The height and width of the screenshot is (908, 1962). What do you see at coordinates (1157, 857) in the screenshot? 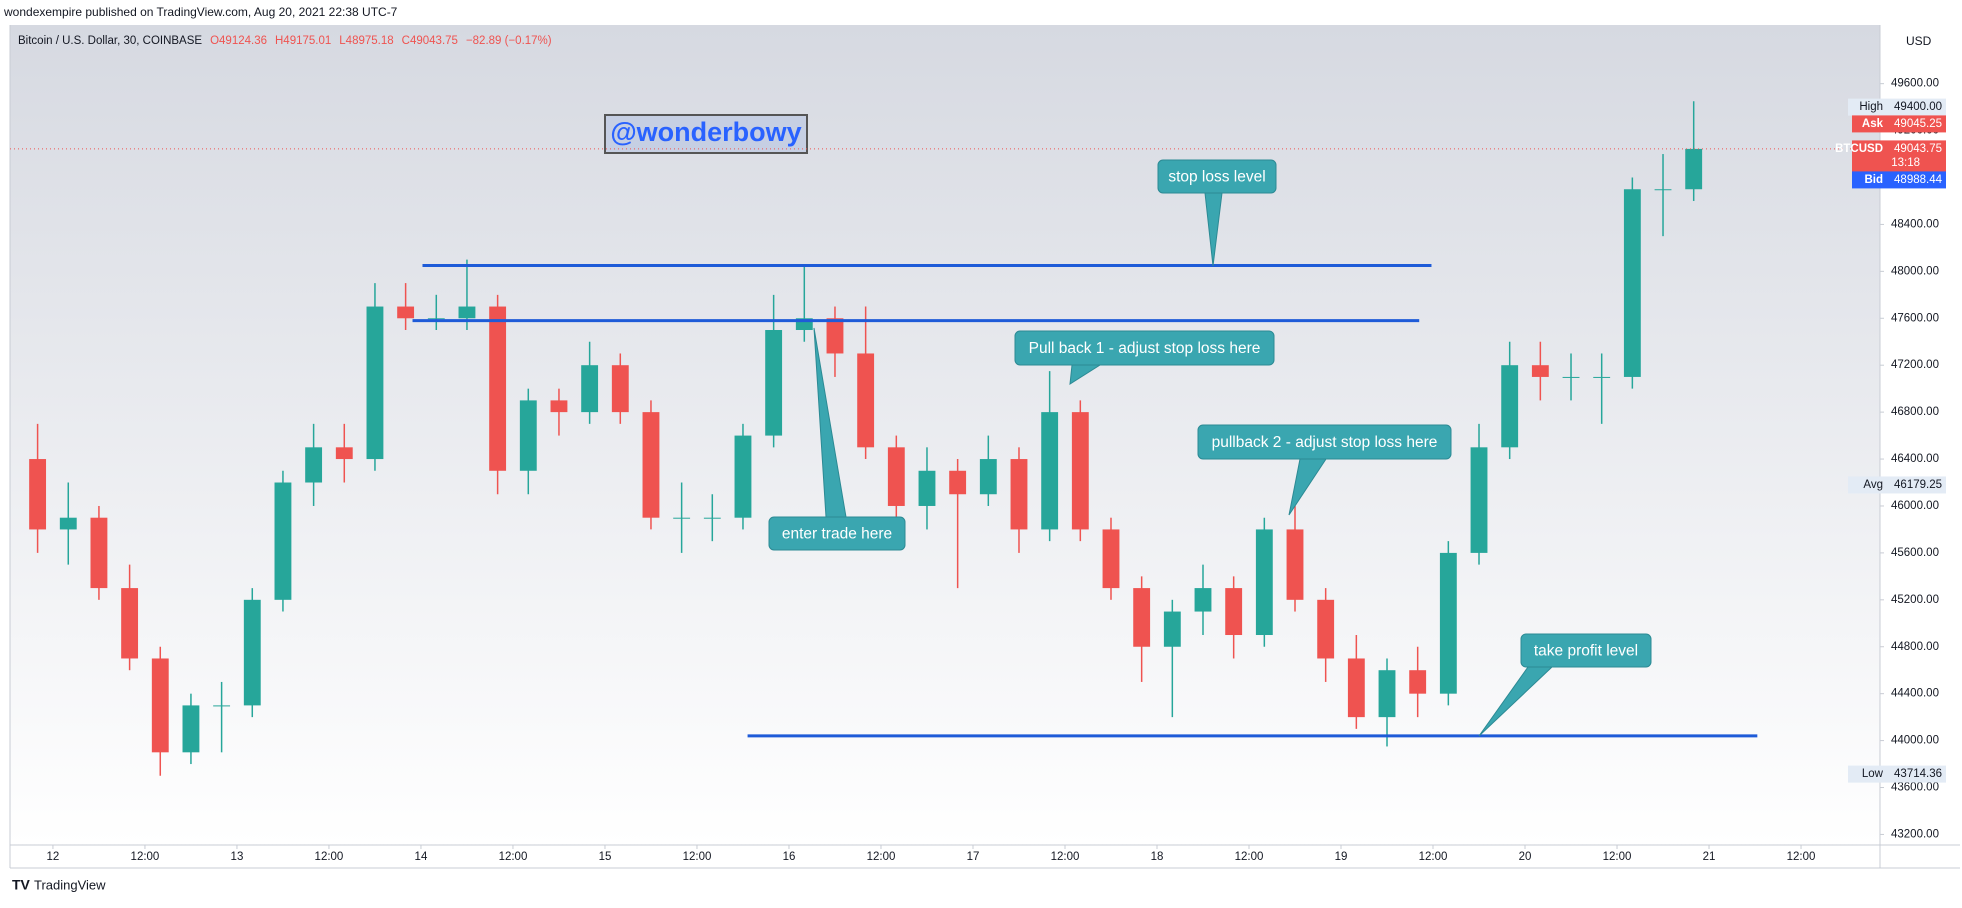
I see `x-tick-label: 18` at bounding box center [1157, 857].